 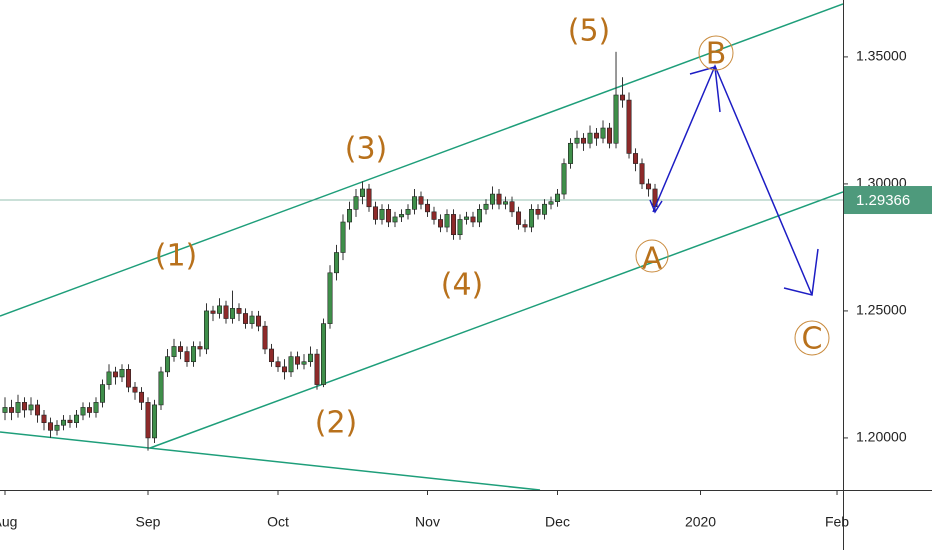 I want to click on arrow-b, so click(x=705, y=89).